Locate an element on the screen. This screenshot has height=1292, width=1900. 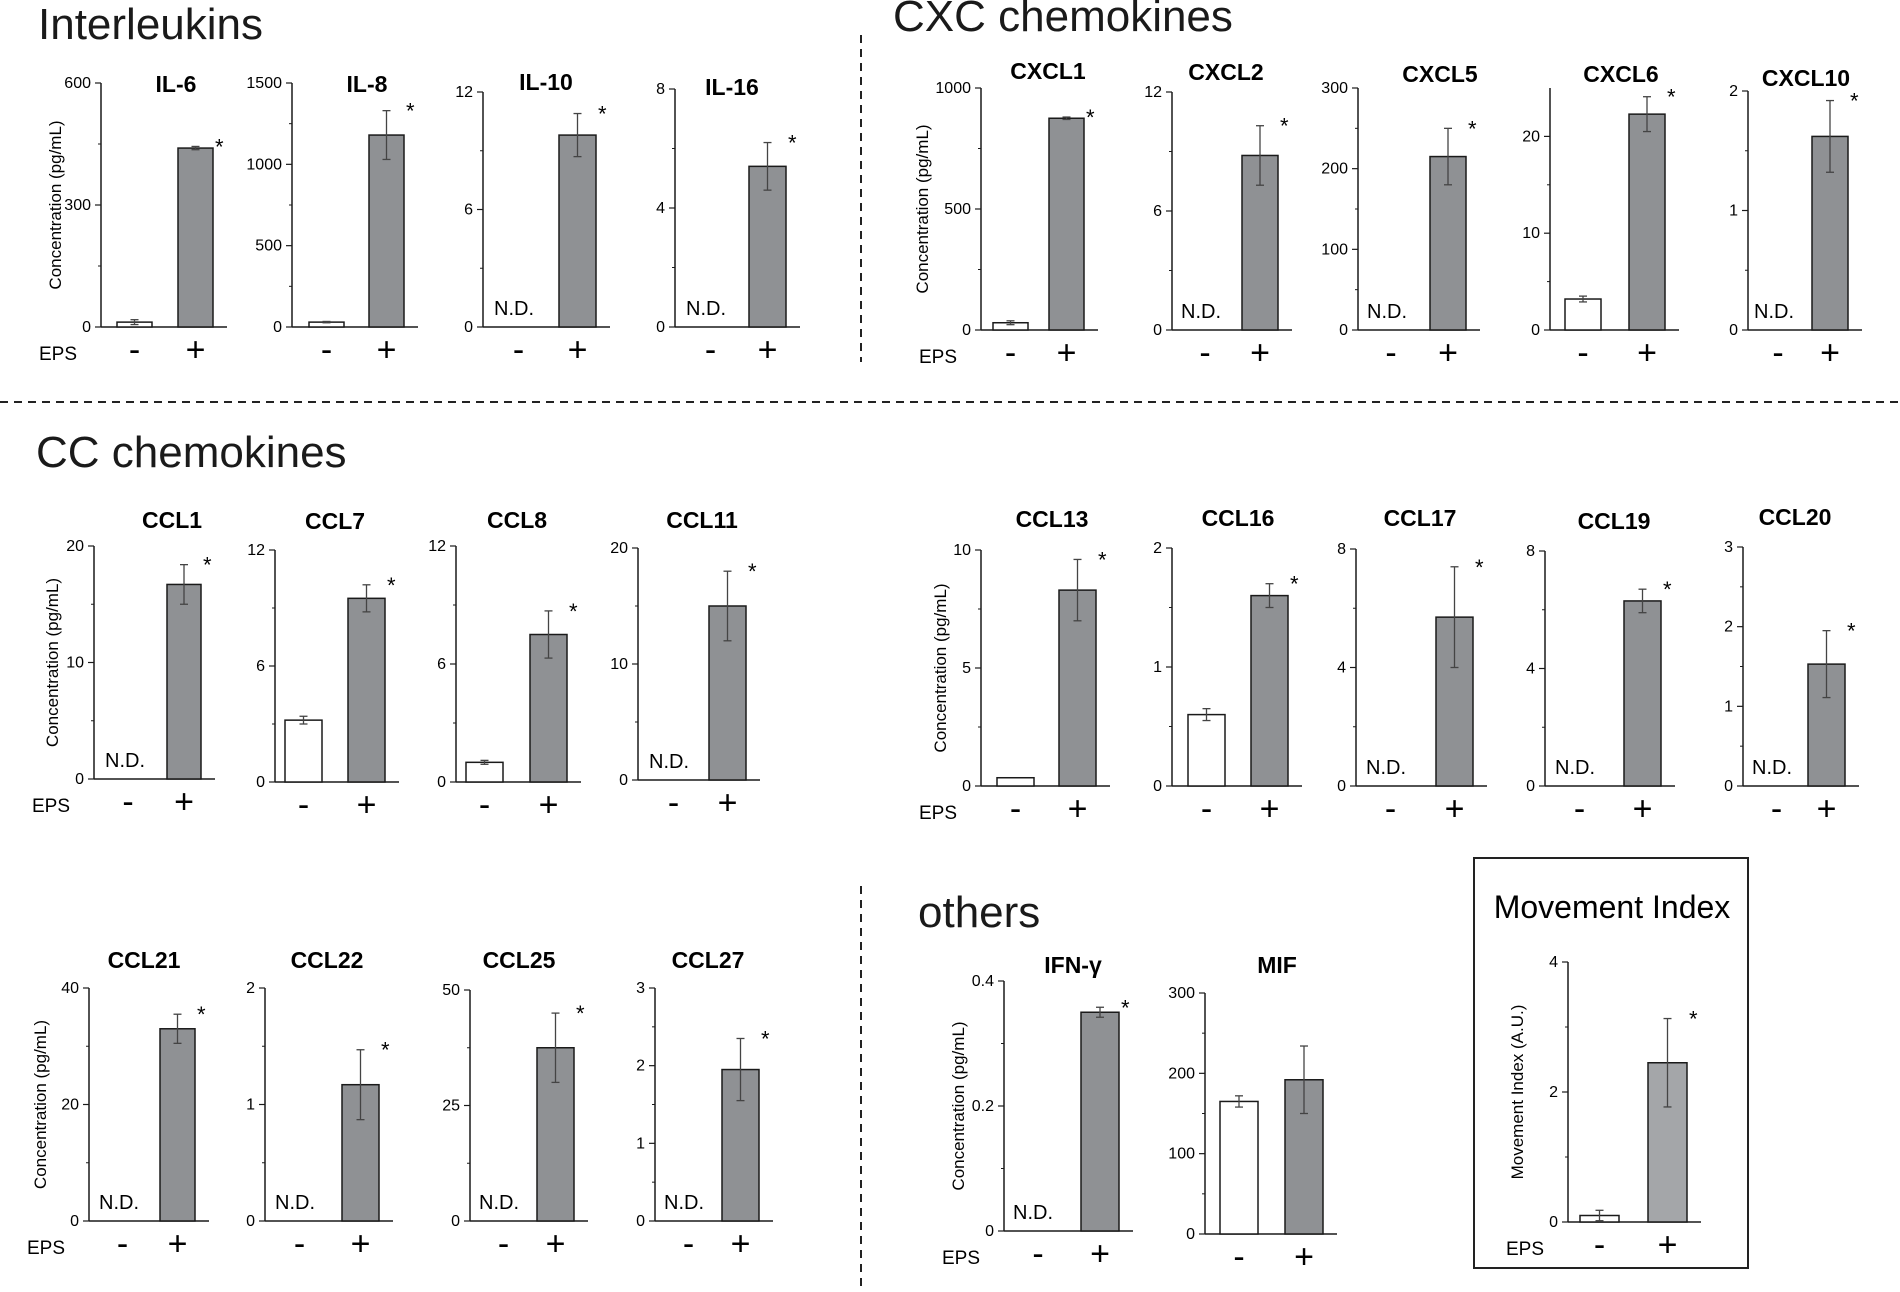
section-title-others: others is located at coordinates (979, 912).